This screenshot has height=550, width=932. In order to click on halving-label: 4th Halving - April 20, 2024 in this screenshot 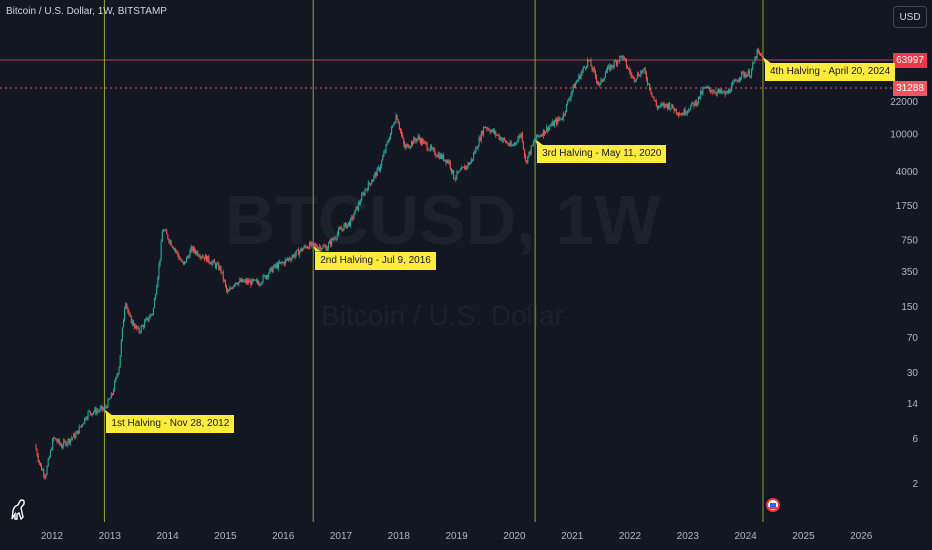, I will do `click(830, 72)`.